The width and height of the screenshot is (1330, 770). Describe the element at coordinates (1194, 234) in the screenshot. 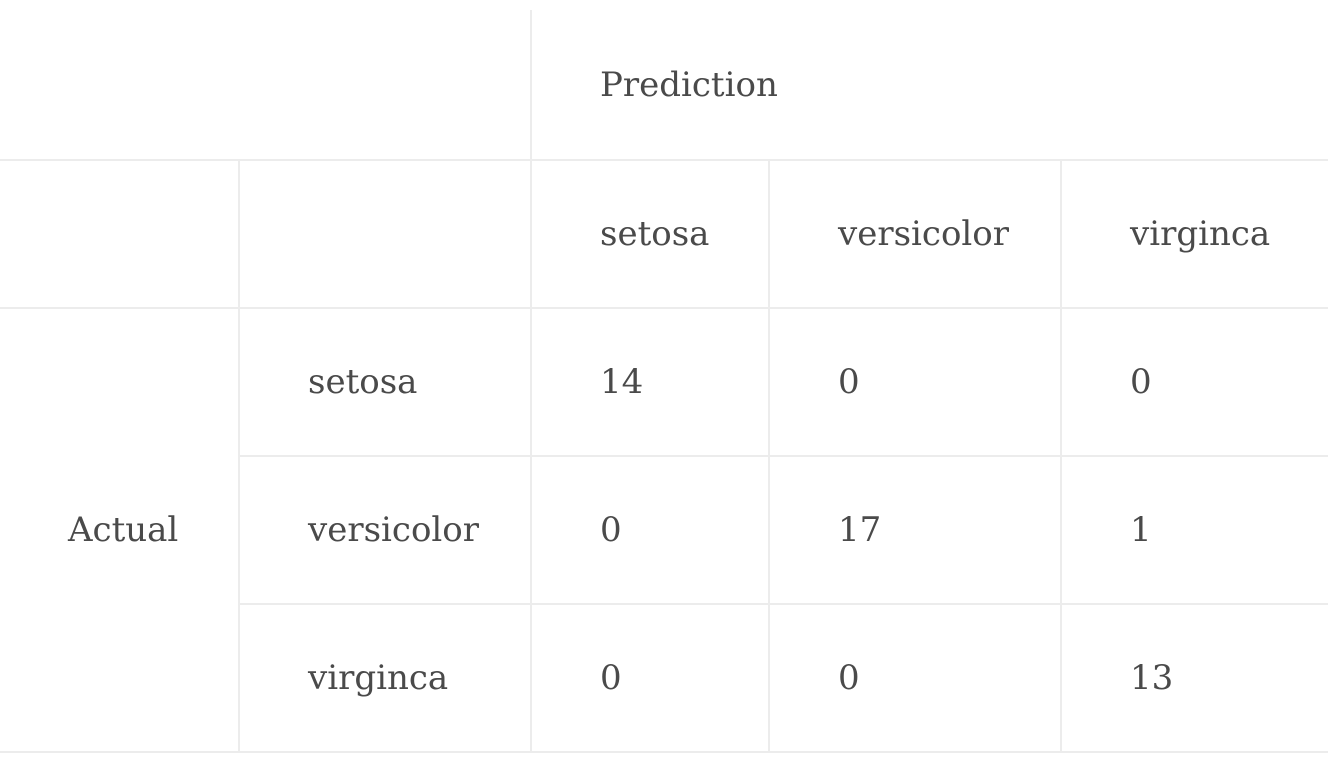

I see `column-header-virginca: virginca` at that location.